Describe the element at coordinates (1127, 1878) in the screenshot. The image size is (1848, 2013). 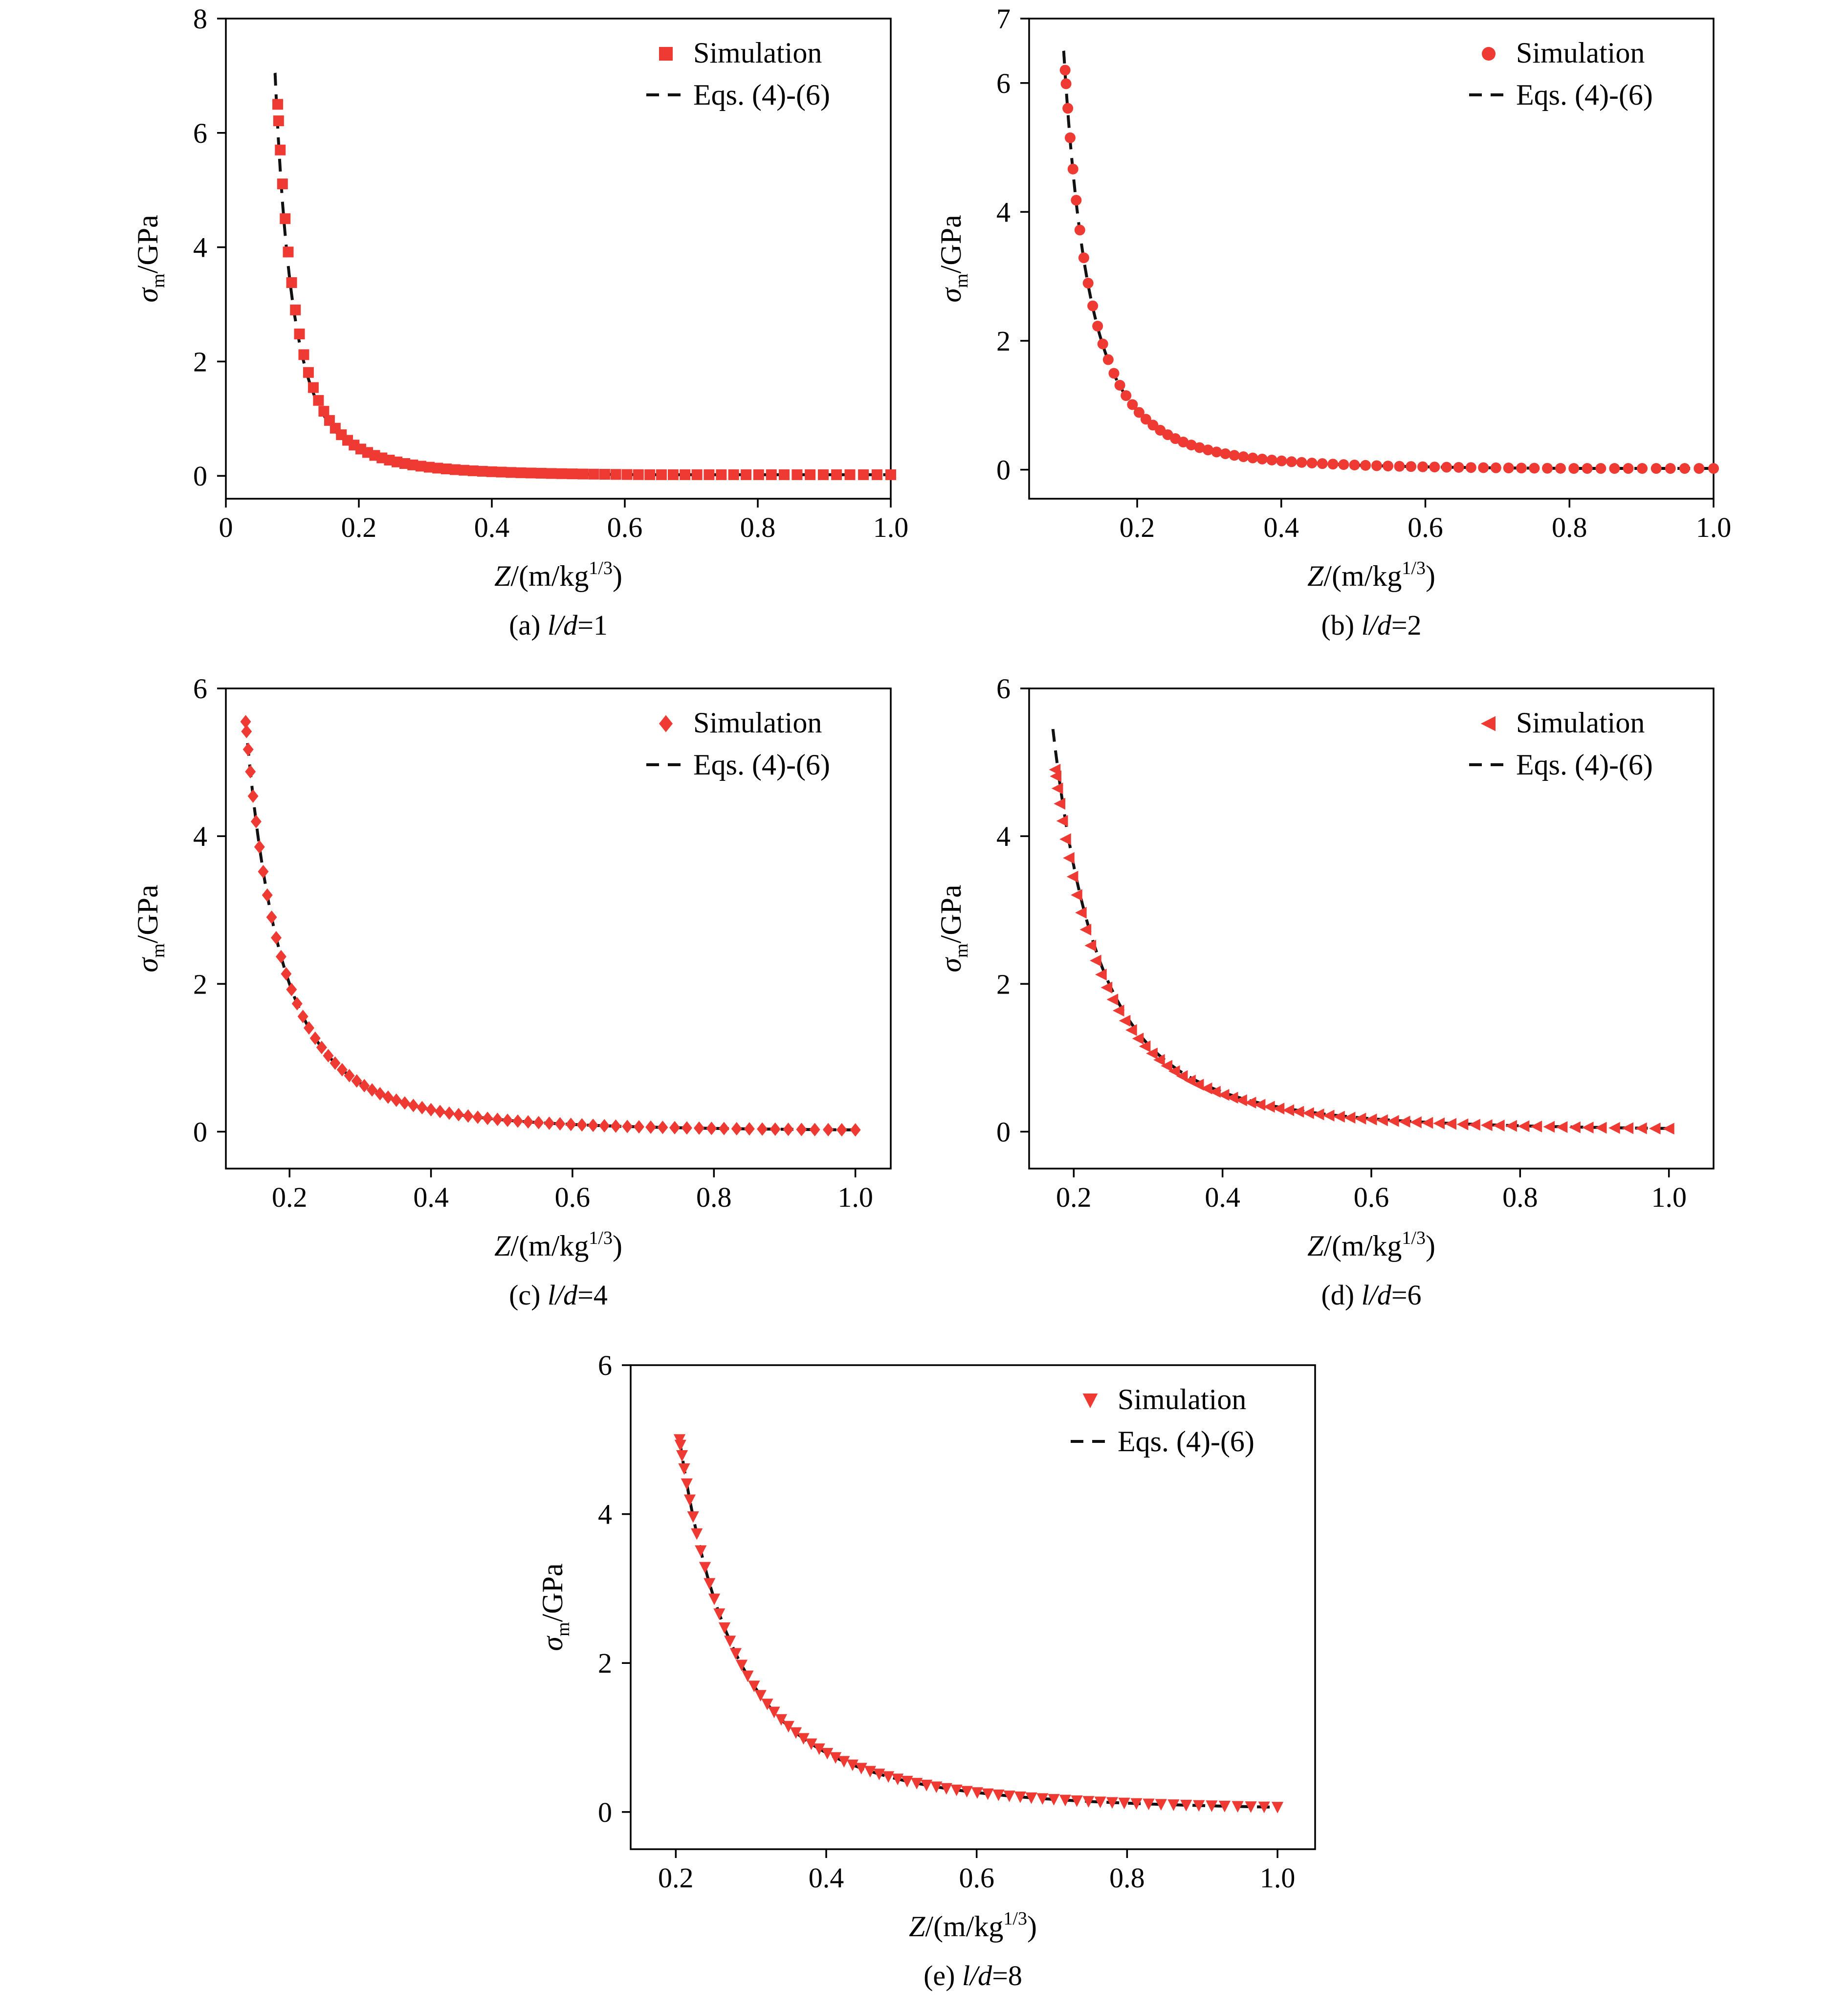
I see `x-tick-label: 0.8` at that location.